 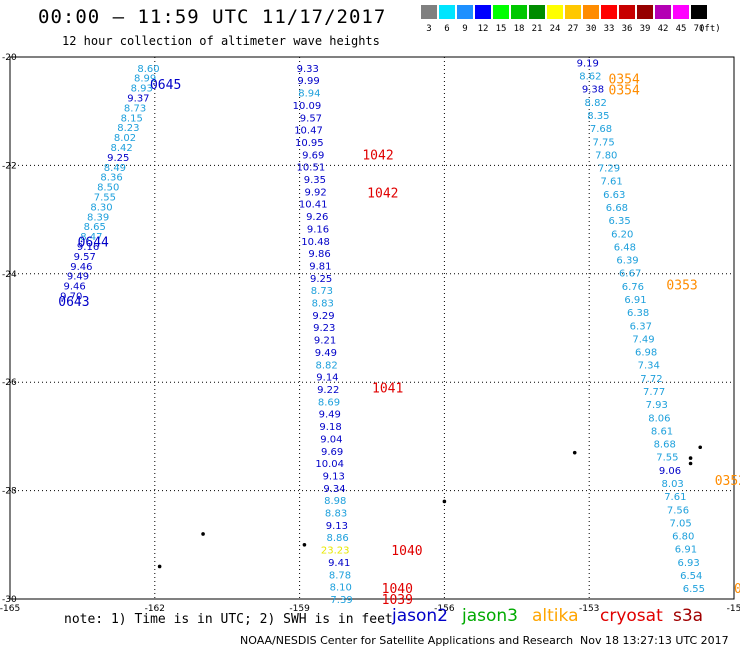 What do you see at coordinates (148, 69) in the screenshot?
I see `wave-height-label: 8.60` at bounding box center [148, 69].